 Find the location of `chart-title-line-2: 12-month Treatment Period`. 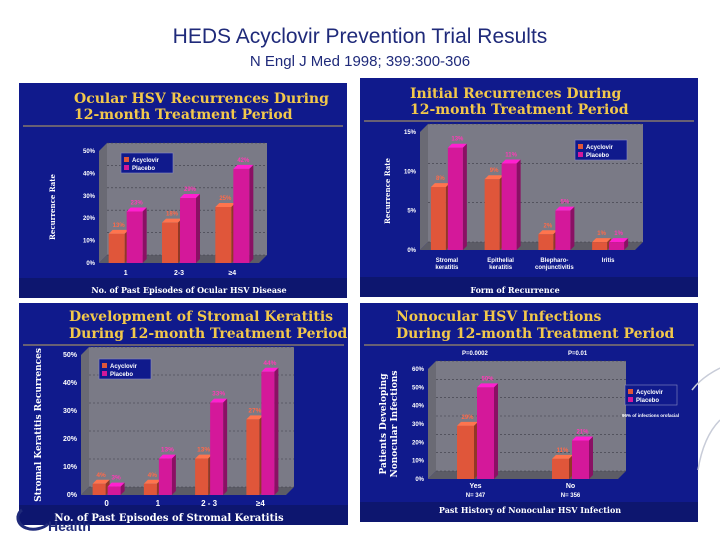

chart-title-line-2: 12-month Treatment Period is located at coordinates (519, 110).